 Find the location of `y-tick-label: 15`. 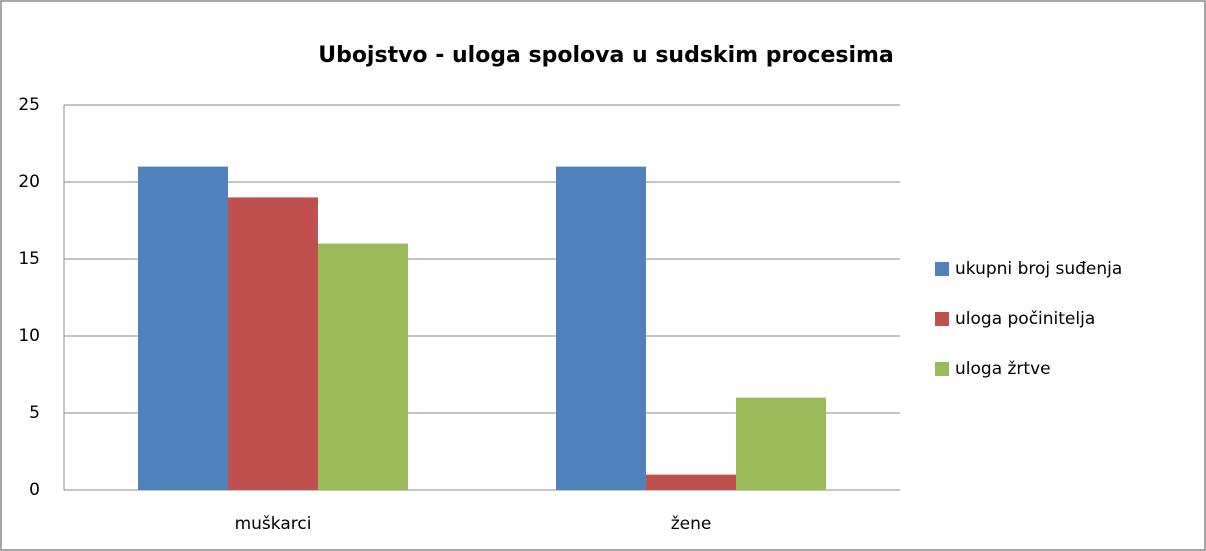

y-tick-label: 15 is located at coordinates (29, 259).